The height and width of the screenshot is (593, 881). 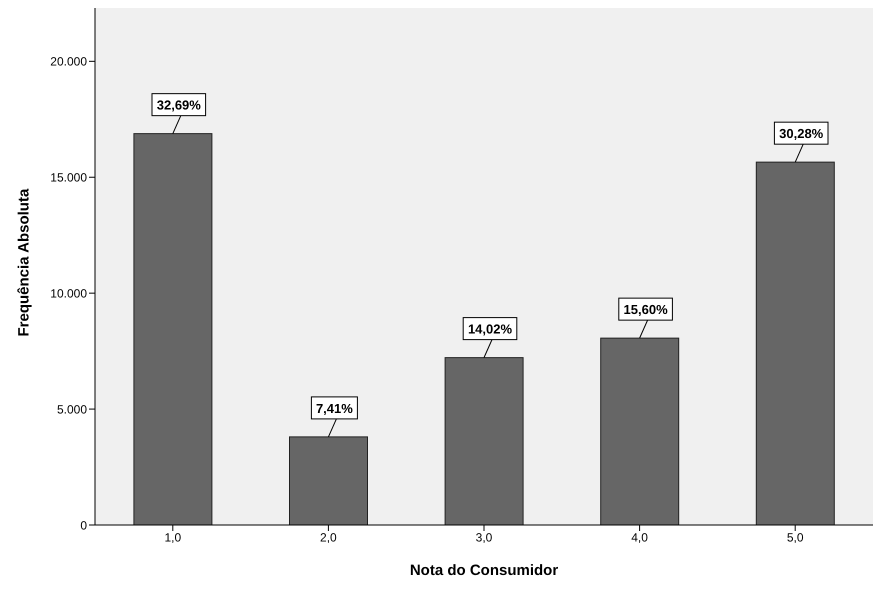 I want to click on y-axis-title: Frequência Absoluta, so click(x=23, y=262).